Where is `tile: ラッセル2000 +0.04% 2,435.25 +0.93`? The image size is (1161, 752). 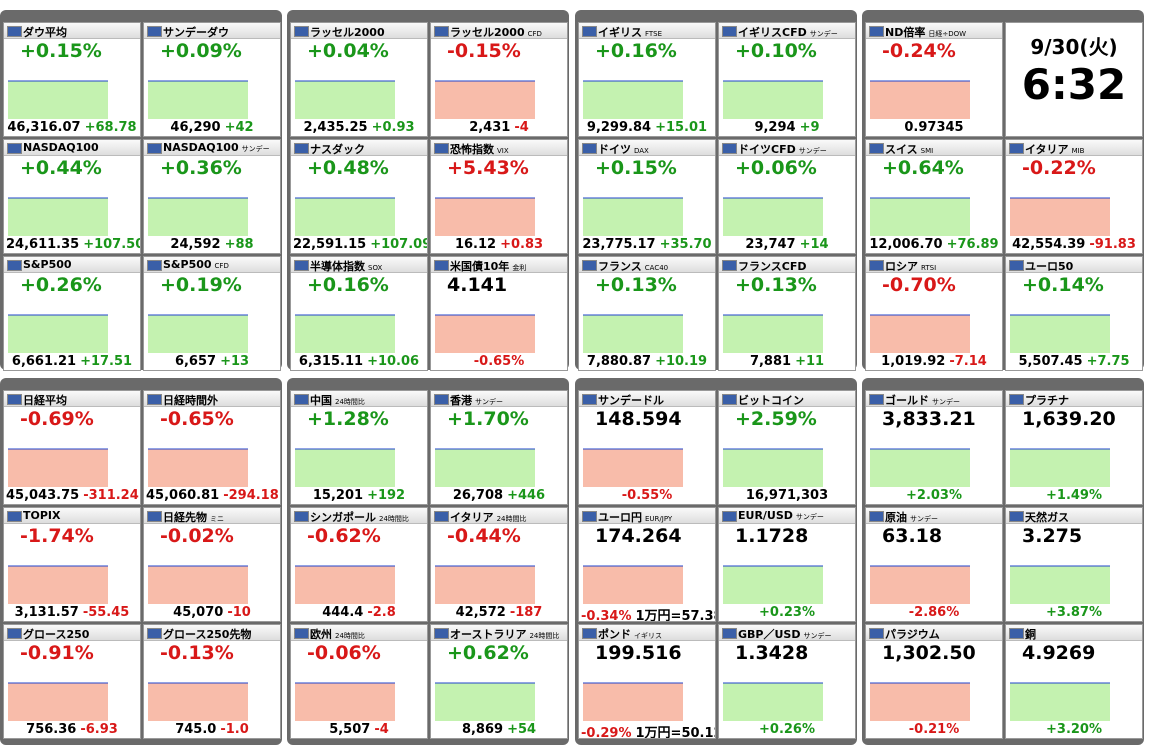
tile: ラッセル2000 +0.04% 2,435.25 +0.93 is located at coordinates (359, 79).